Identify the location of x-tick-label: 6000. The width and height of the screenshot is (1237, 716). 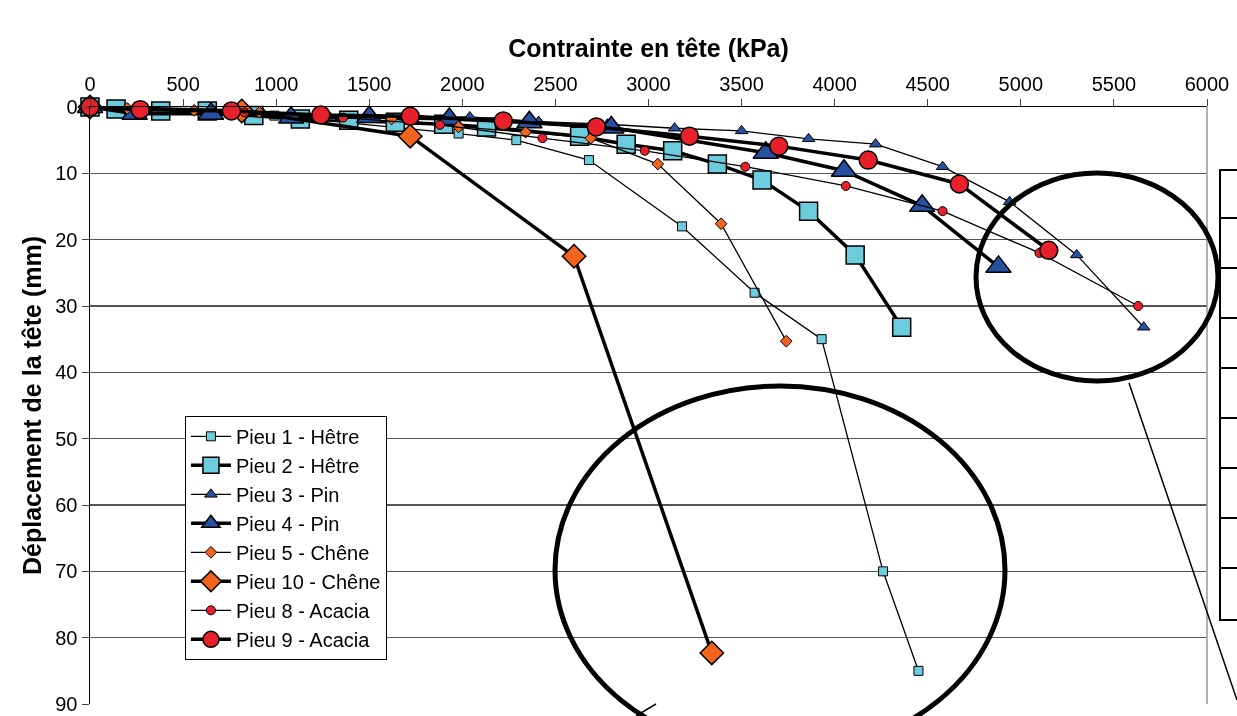
(1207, 83).